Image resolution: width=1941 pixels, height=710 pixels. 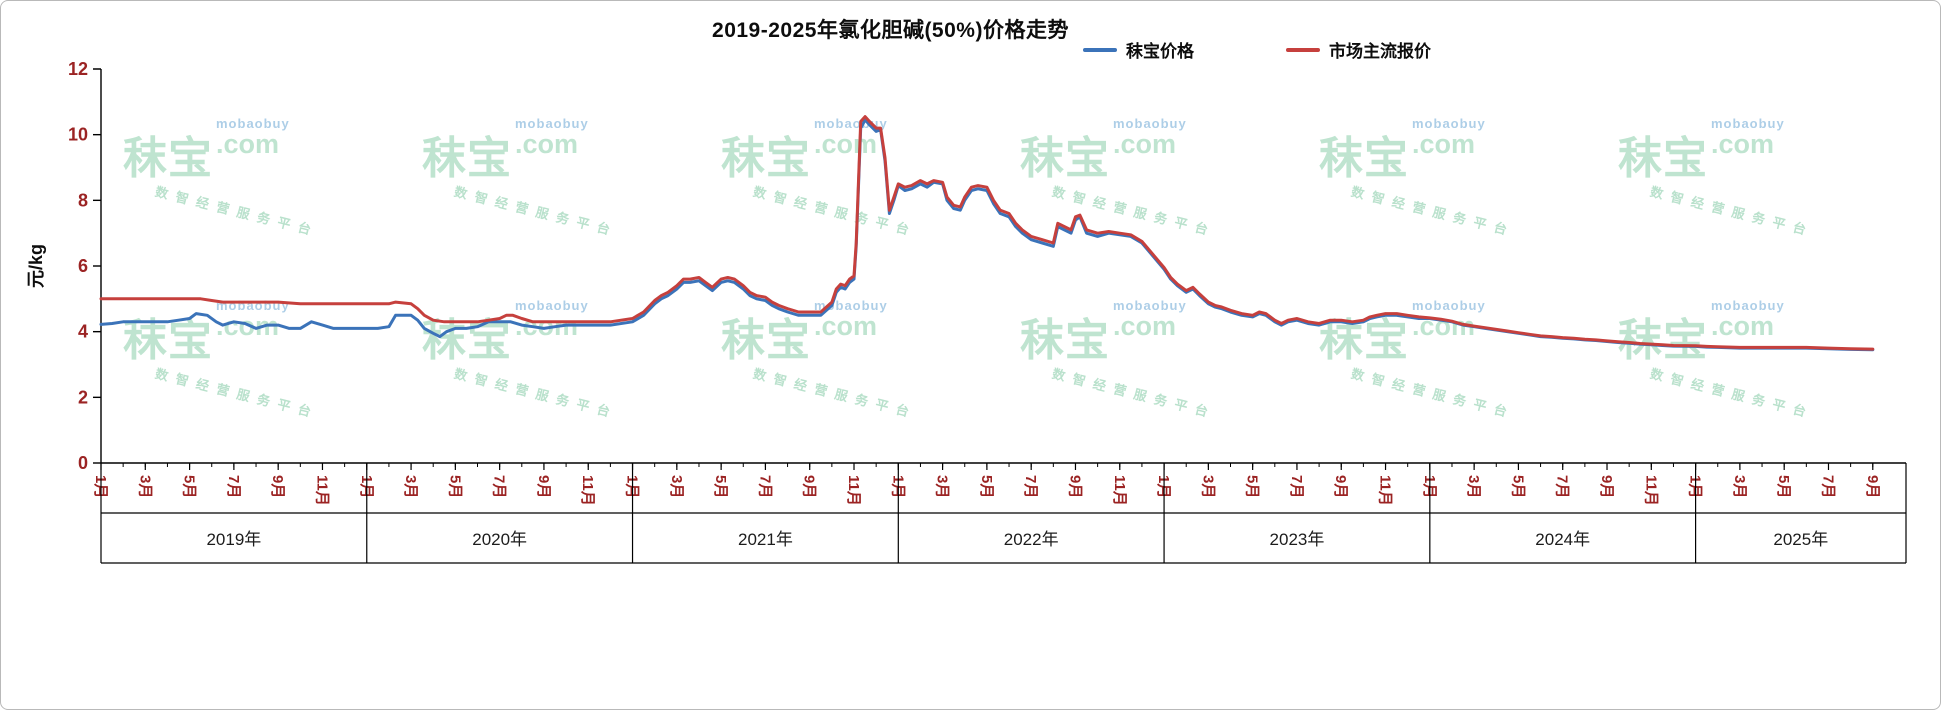 I want to click on y-tick-label: 6, so click(x=83, y=266).